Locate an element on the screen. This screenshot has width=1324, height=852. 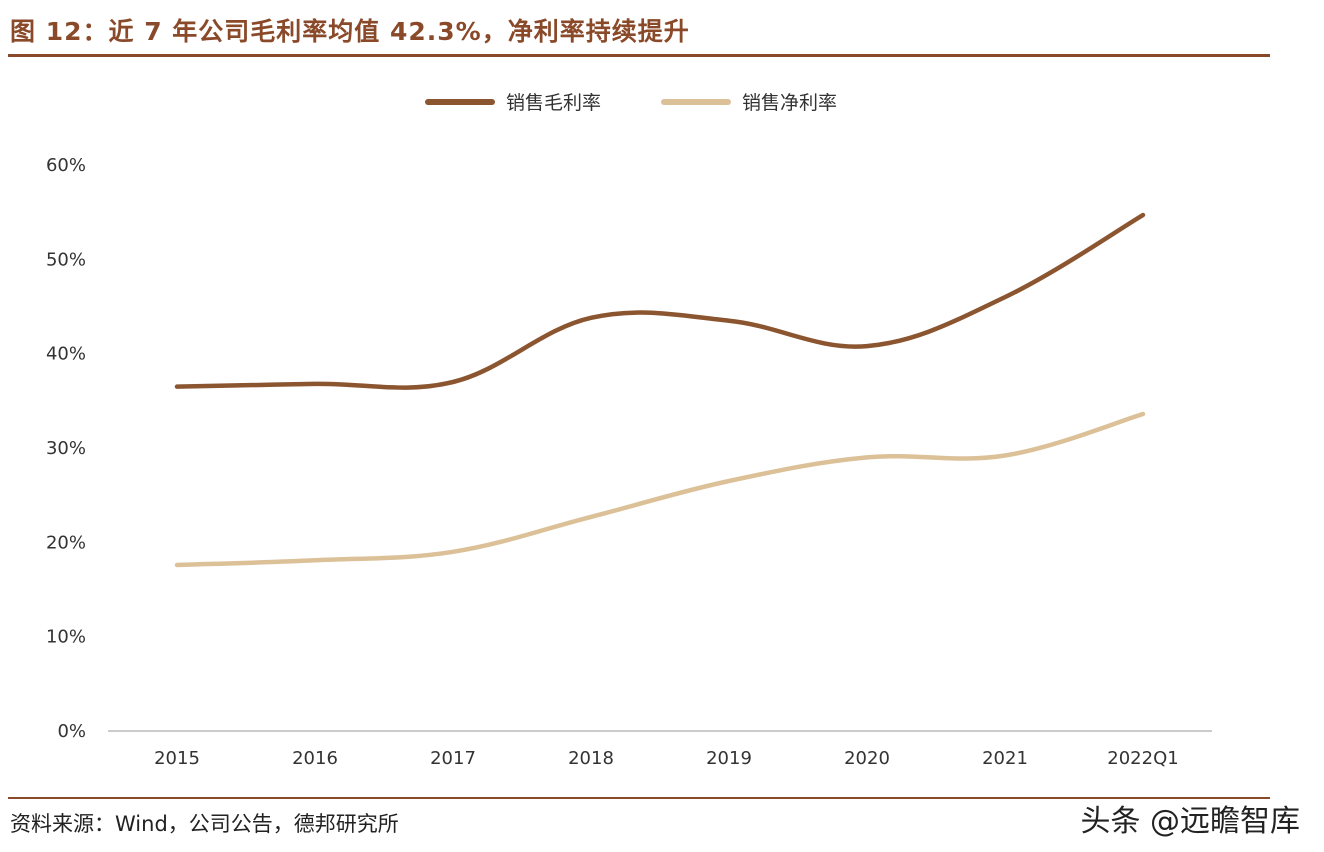
legend: 销售毛利率 销售净利率 is located at coordinates (631, 103).